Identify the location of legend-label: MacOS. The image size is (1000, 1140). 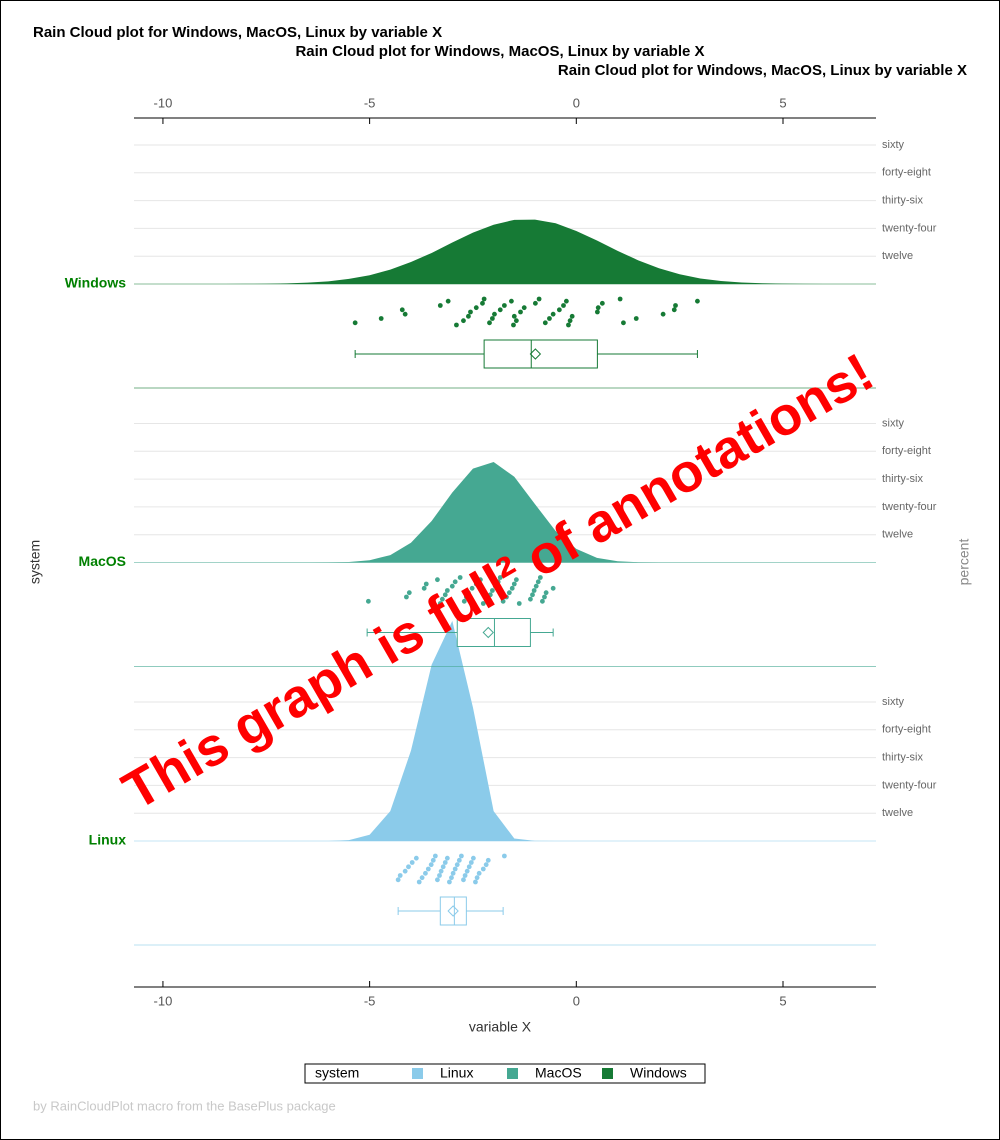
(558, 1073).